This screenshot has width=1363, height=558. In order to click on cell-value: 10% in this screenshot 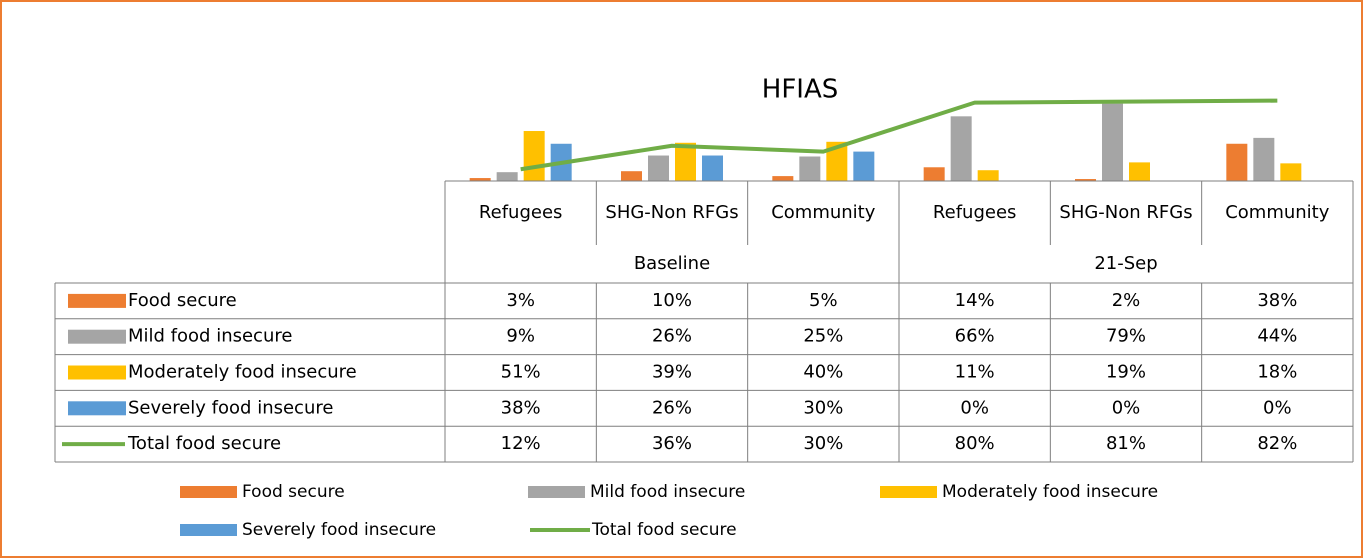, I will do `click(672, 300)`.